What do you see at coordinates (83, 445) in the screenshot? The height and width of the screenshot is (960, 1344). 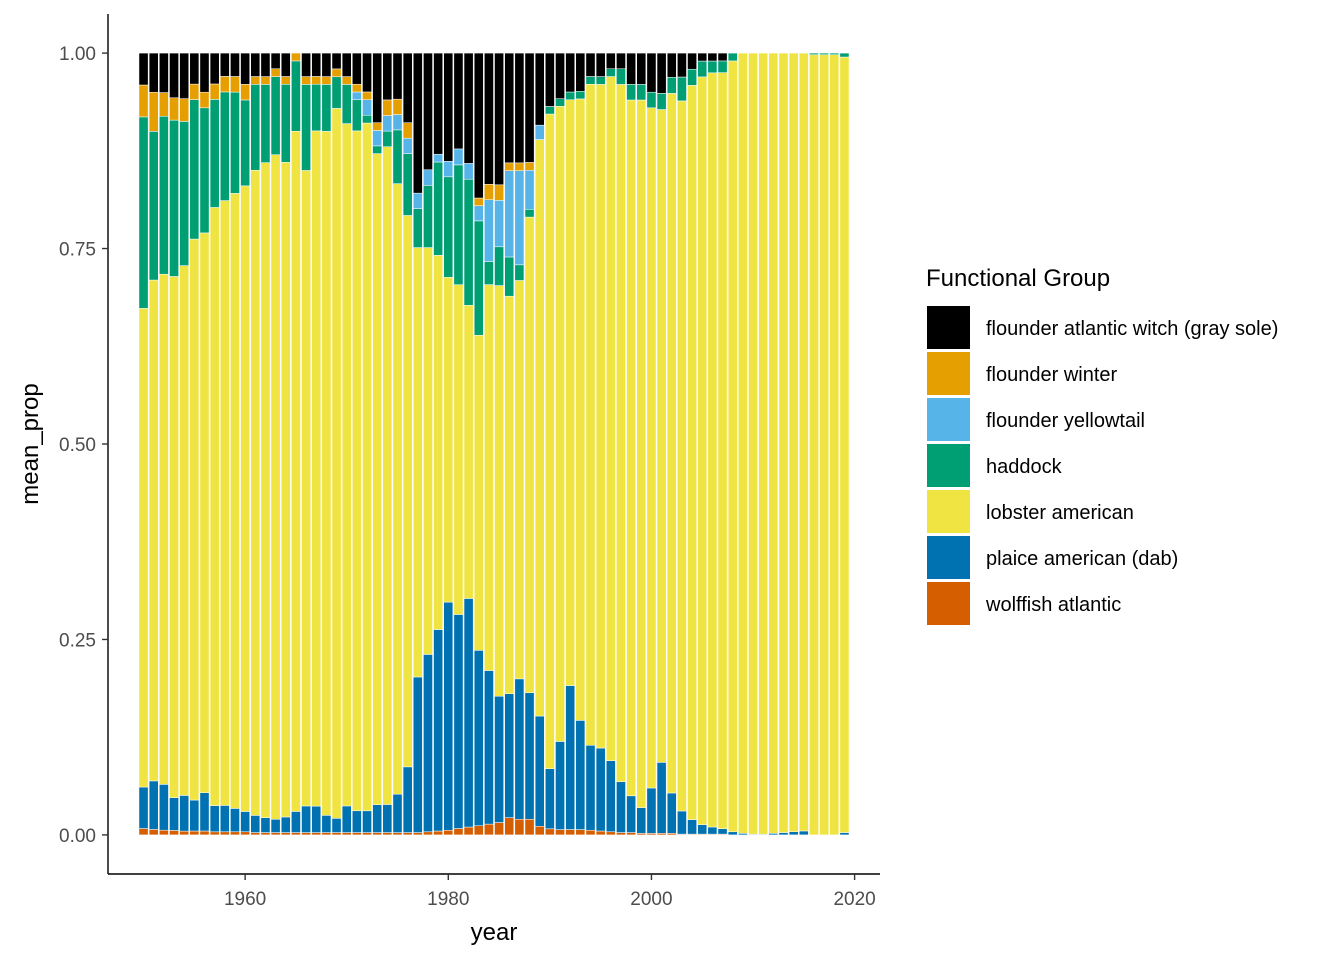 I see `y-ticks: 0.00 0.25 0.50 0.75 1.00` at bounding box center [83, 445].